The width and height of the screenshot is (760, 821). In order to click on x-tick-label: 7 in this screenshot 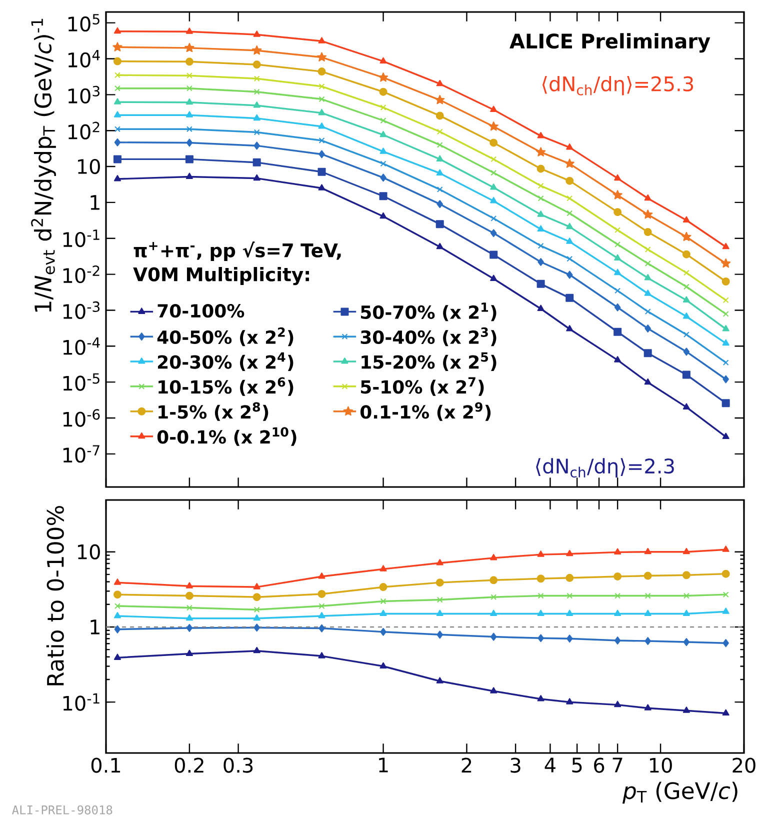, I will do `click(617, 765)`.